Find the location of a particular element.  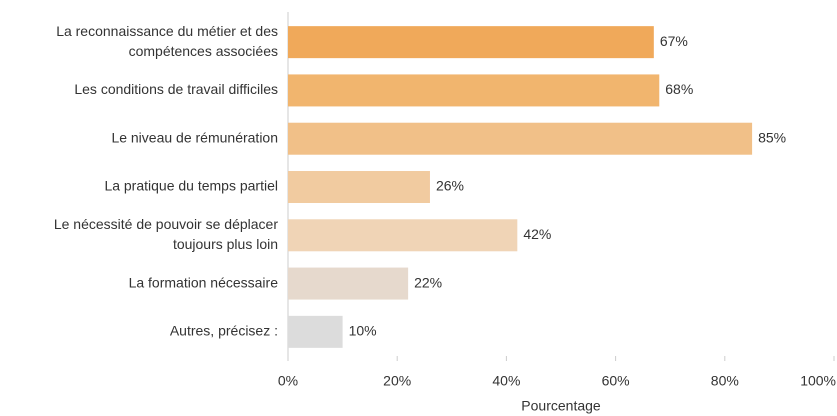

x-tick-label: 40% is located at coordinates (506, 381).